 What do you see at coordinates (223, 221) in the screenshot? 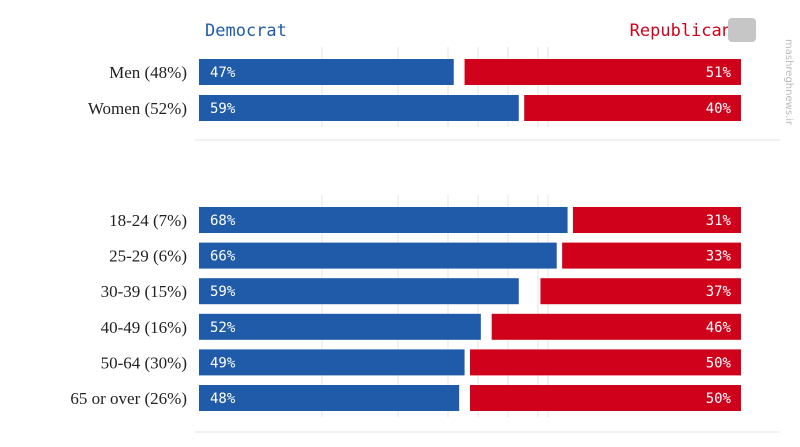
I see `data-label-democrat: 68%` at bounding box center [223, 221].